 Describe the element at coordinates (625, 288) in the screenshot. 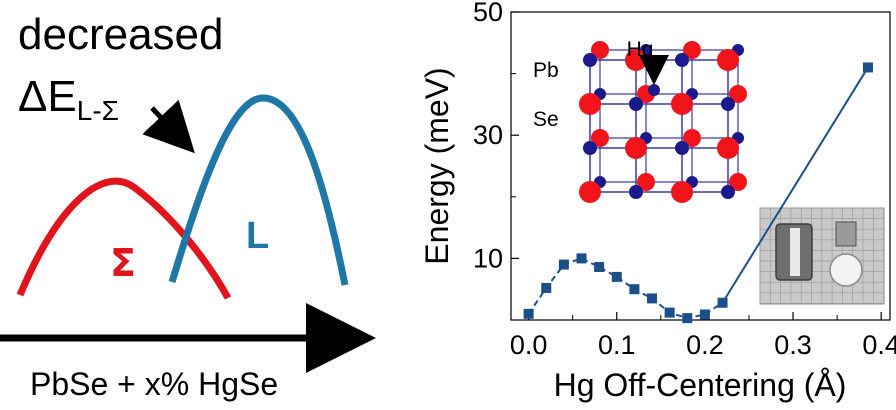

I see `series-dashed-segment` at that location.